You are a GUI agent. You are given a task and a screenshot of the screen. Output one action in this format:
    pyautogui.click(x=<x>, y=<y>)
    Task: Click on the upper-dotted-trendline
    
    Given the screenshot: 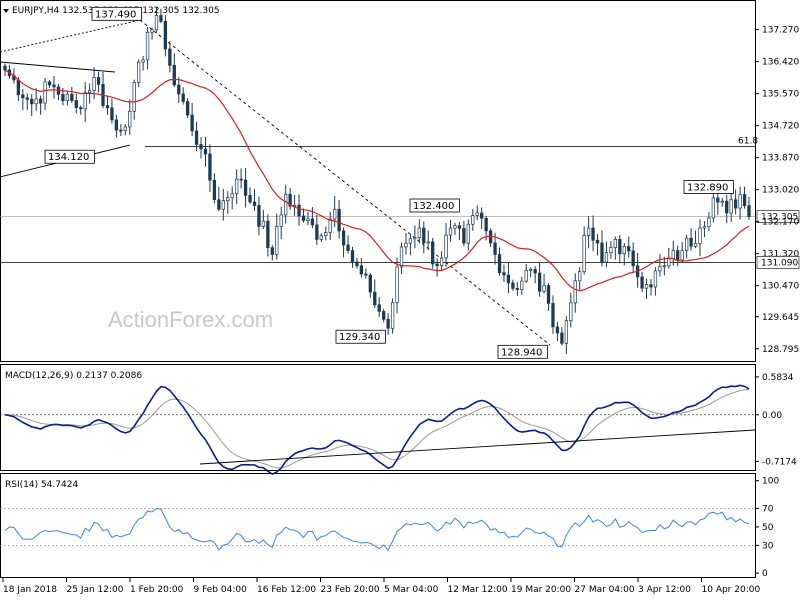 What is the action you would take?
    pyautogui.click(x=70, y=36)
    